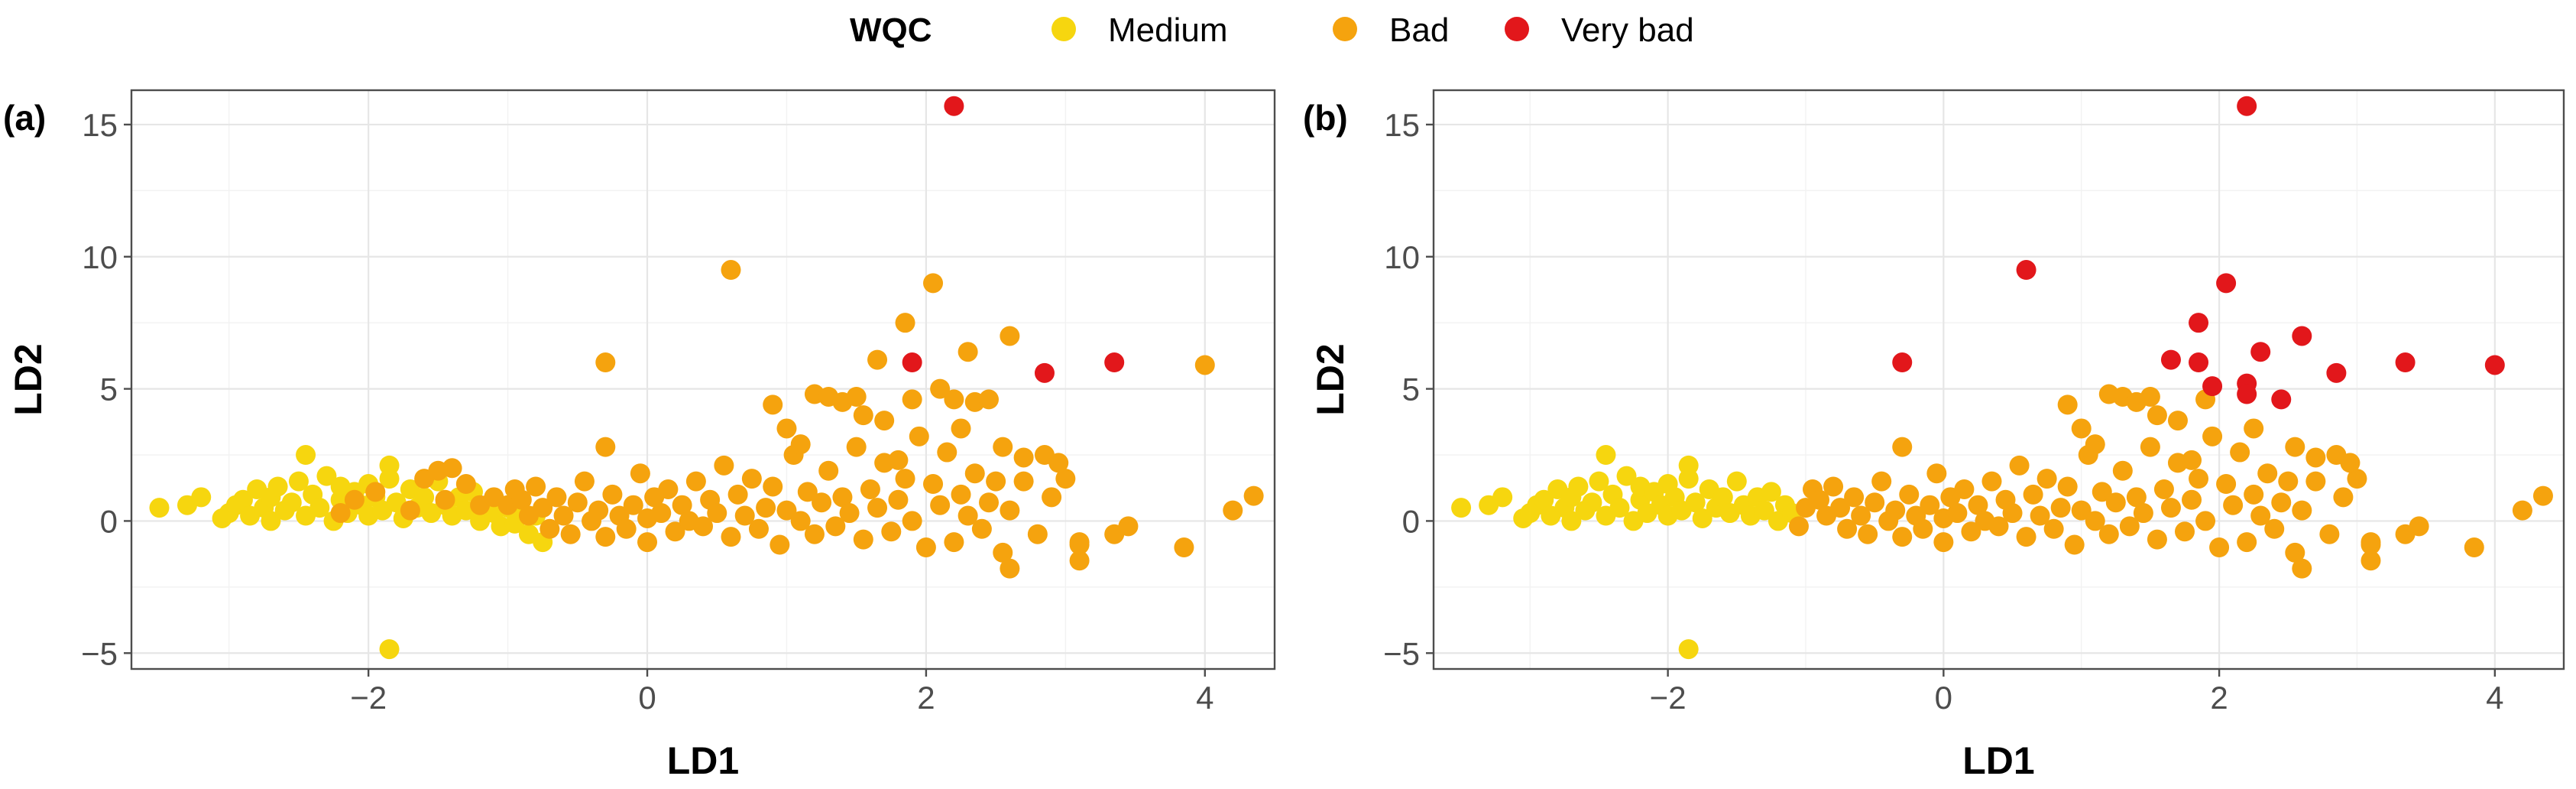  I want to click on y-tick-label: 15, so click(1402, 125).